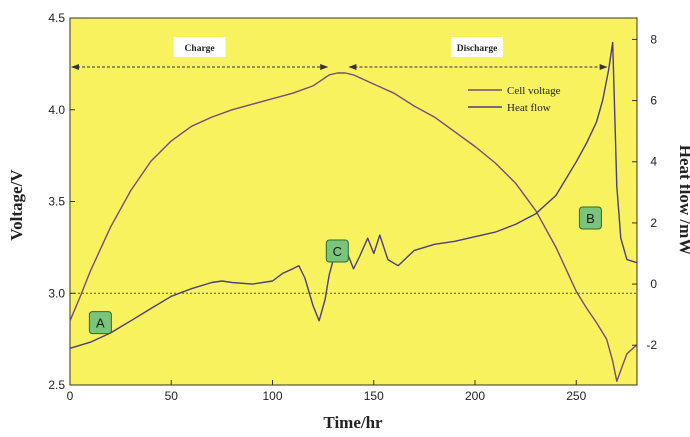 The width and height of the screenshot is (690, 437). Describe the element at coordinates (56, 293) in the screenshot. I see `y-left-tick-label: 3.0` at that location.